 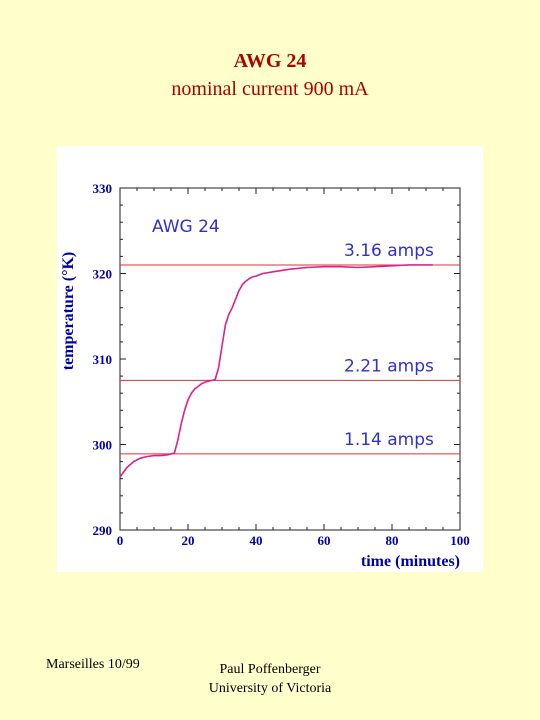 What do you see at coordinates (103, 530) in the screenshot?
I see `y-tick-label: 290` at bounding box center [103, 530].